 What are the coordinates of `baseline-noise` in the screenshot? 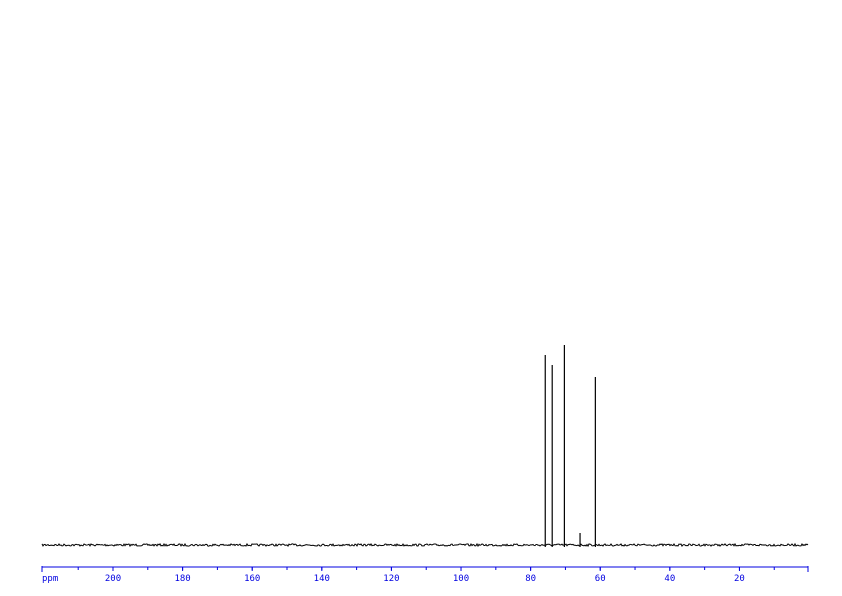 It's located at (425, 545).